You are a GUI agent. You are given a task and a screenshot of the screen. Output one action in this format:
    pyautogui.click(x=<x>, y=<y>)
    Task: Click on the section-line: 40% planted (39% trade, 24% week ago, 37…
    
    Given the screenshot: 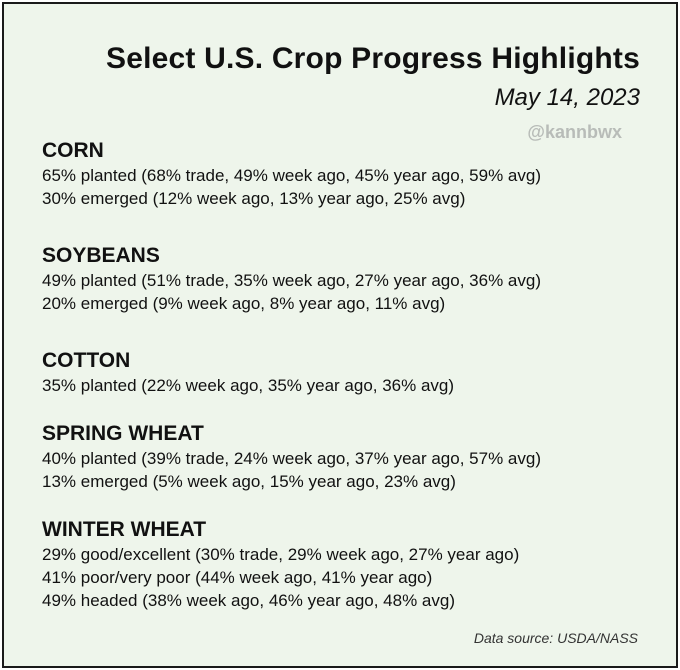 What is the action you would take?
    pyautogui.click(x=291, y=458)
    